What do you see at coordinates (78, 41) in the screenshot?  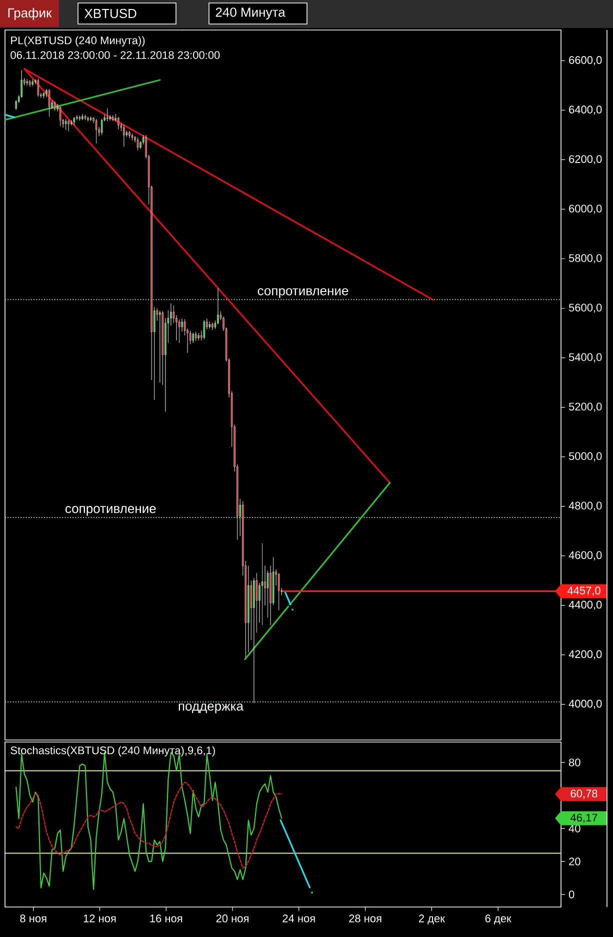 I see `text: PL(XBTUSD (240 Минута))` at bounding box center [78, 41].